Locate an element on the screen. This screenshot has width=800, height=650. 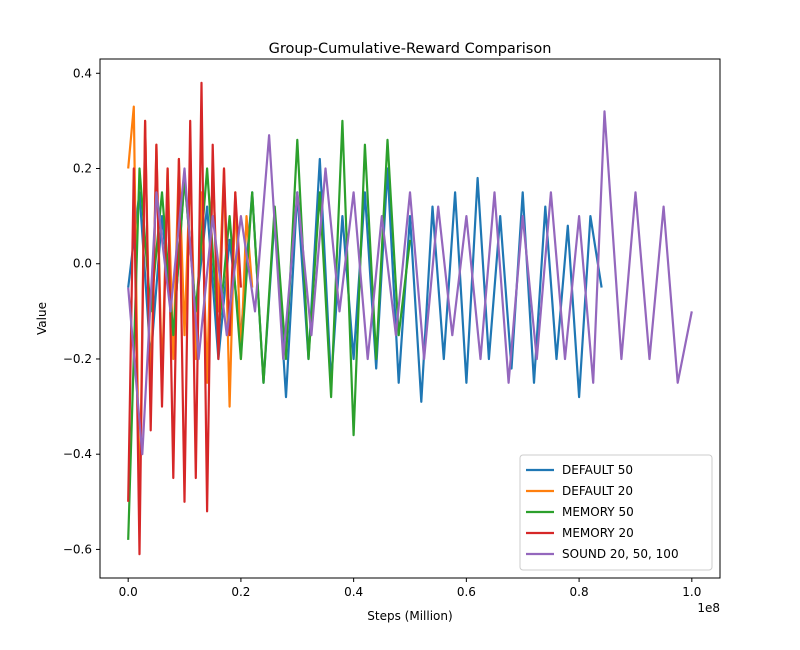
x-tick-label: 0.0 is located at coordinates (128, 592).